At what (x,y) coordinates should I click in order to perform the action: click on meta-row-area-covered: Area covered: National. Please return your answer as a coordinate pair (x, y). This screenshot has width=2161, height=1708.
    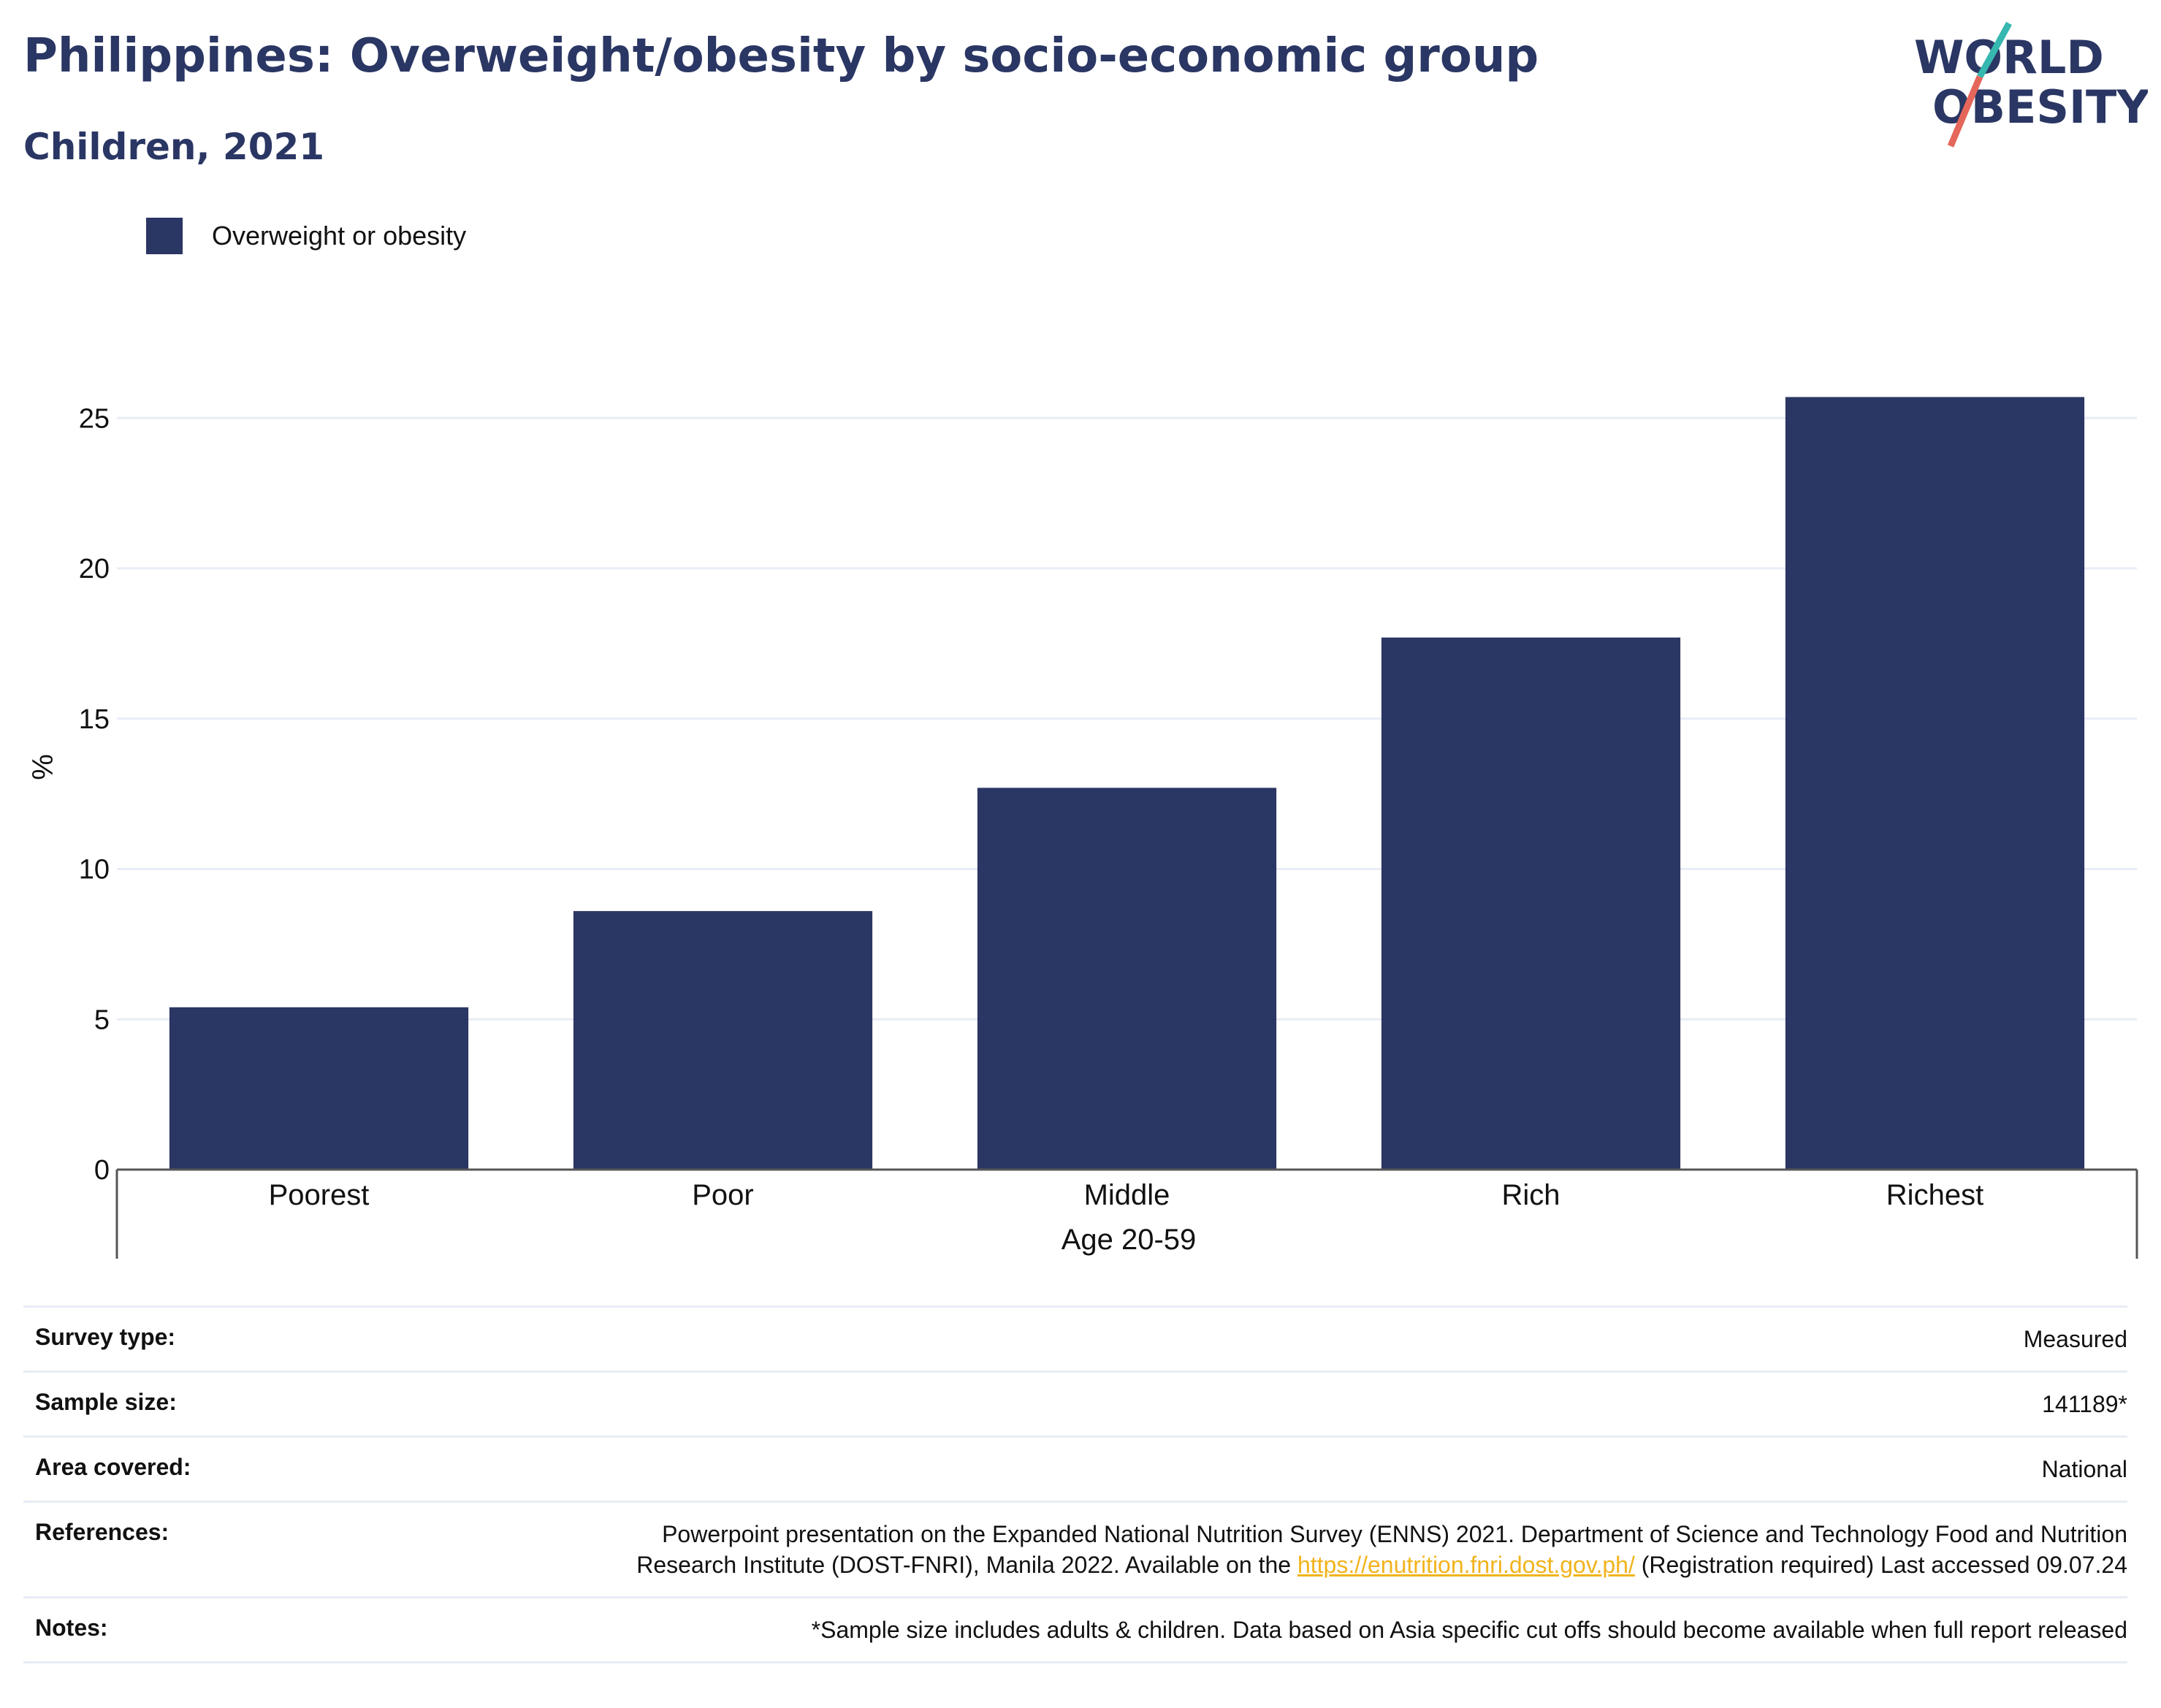
    Looking at the image, I should click on (1075, 1468).